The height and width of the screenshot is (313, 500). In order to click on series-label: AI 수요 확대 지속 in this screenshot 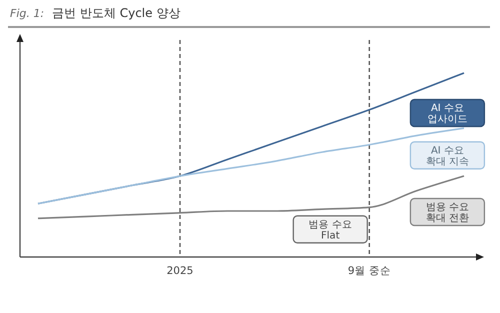, I will do `click(448, 156)`.